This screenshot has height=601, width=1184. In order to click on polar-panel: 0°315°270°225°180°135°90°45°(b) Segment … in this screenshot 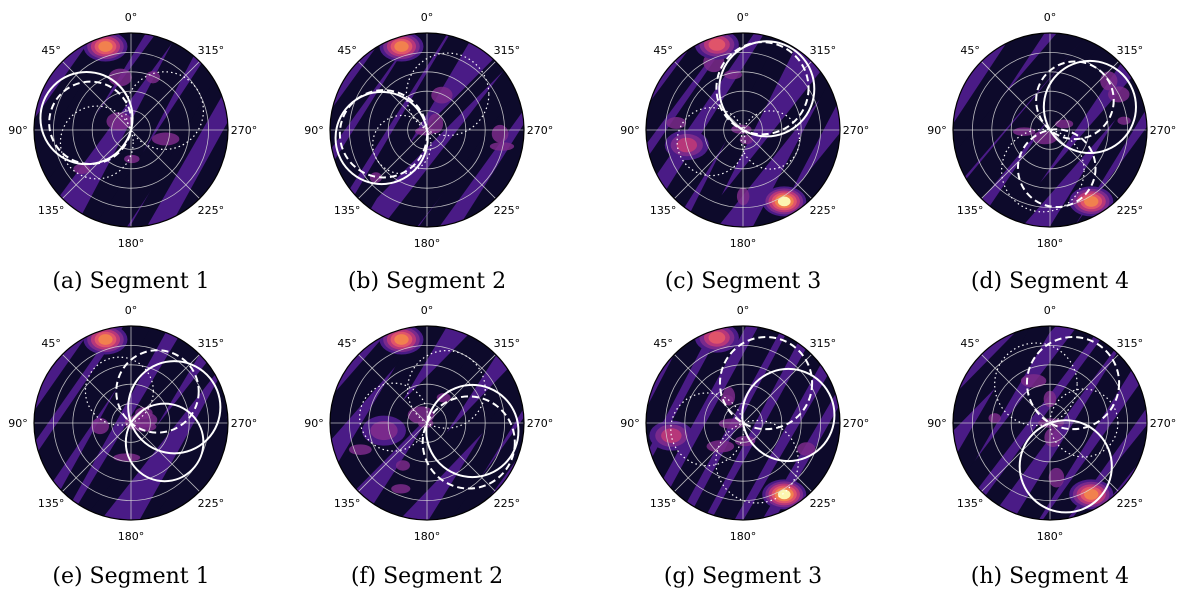, I will do `click(431, 147)`.